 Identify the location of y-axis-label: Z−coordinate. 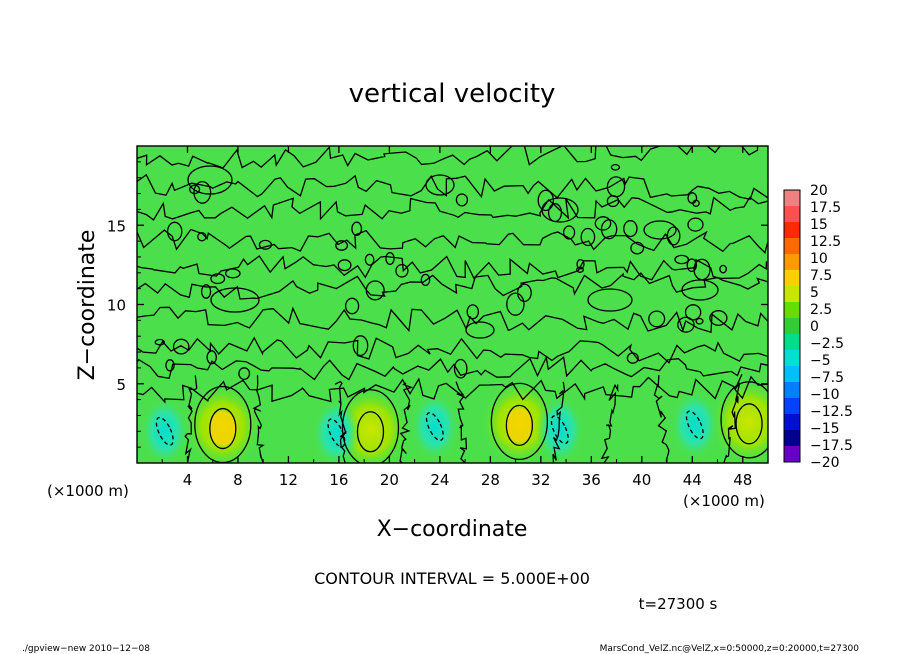
(87, 305).